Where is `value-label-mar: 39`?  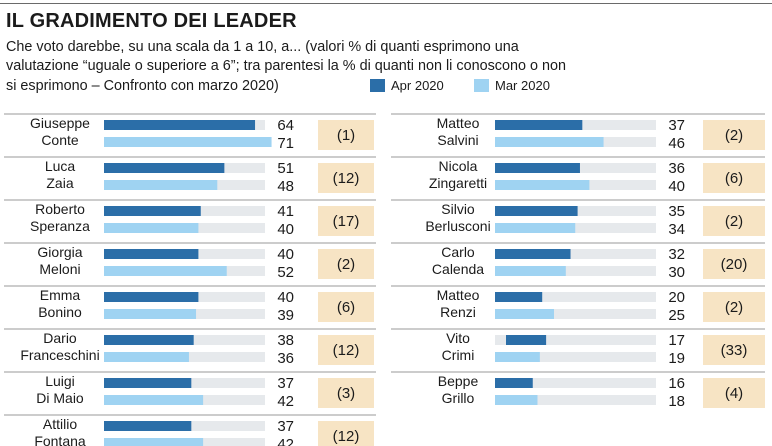 value-label-mar: 39 is located at coordinates (285, 315).